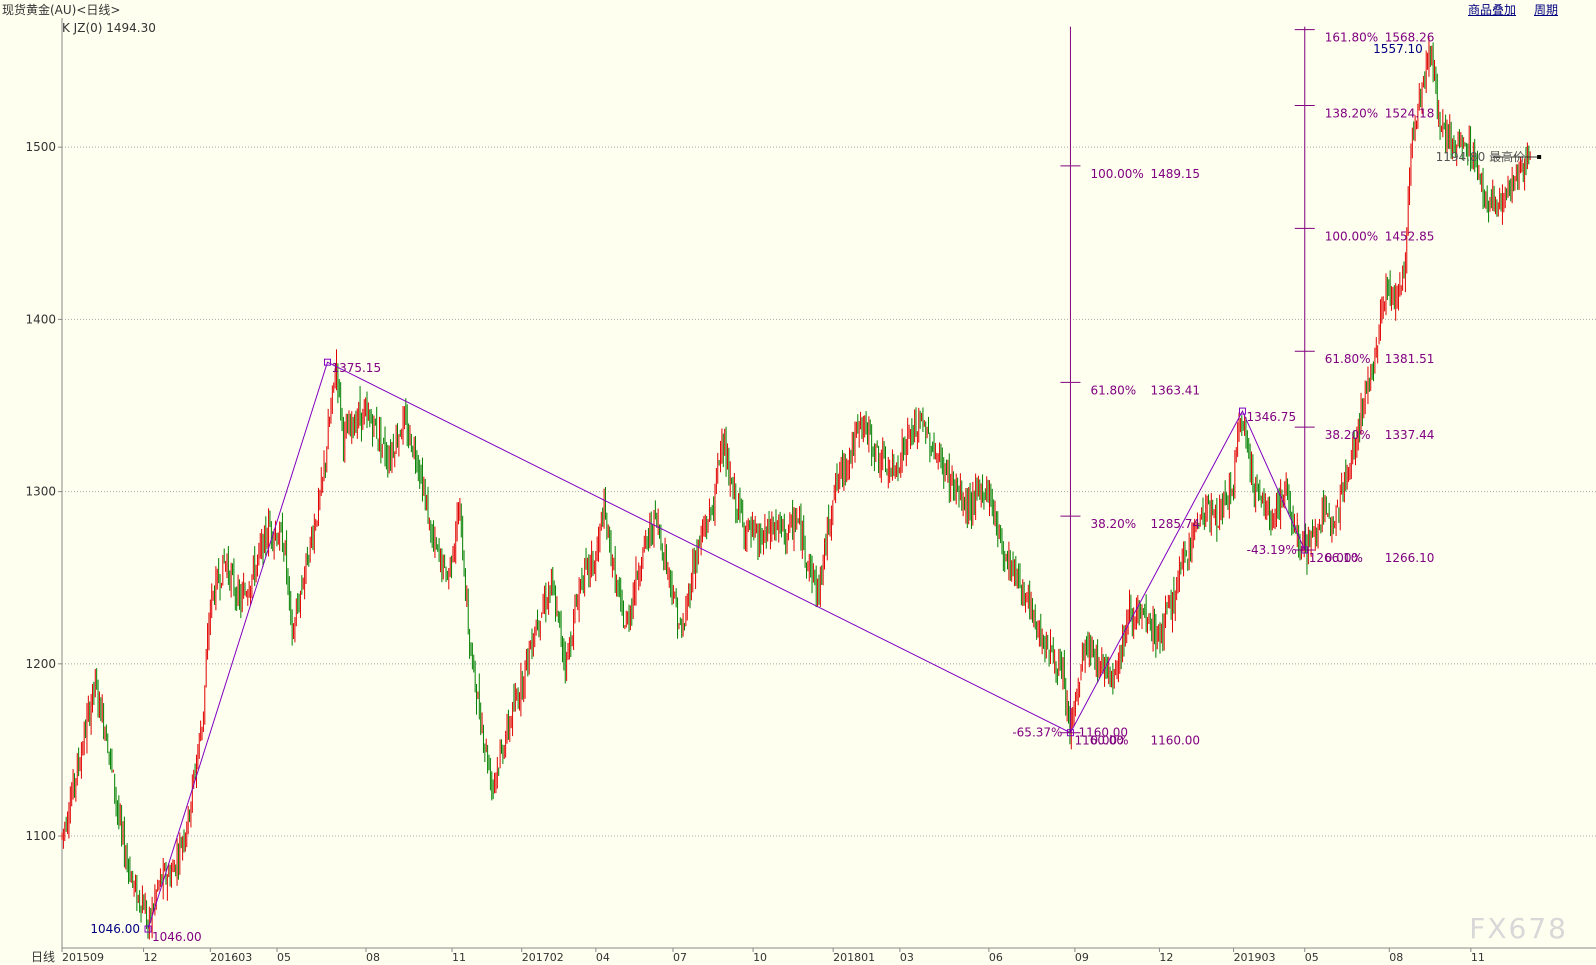  Describe the element at coordinates (83, 957) in the screenshot. I see `x-tick-label: 201509` at that location.